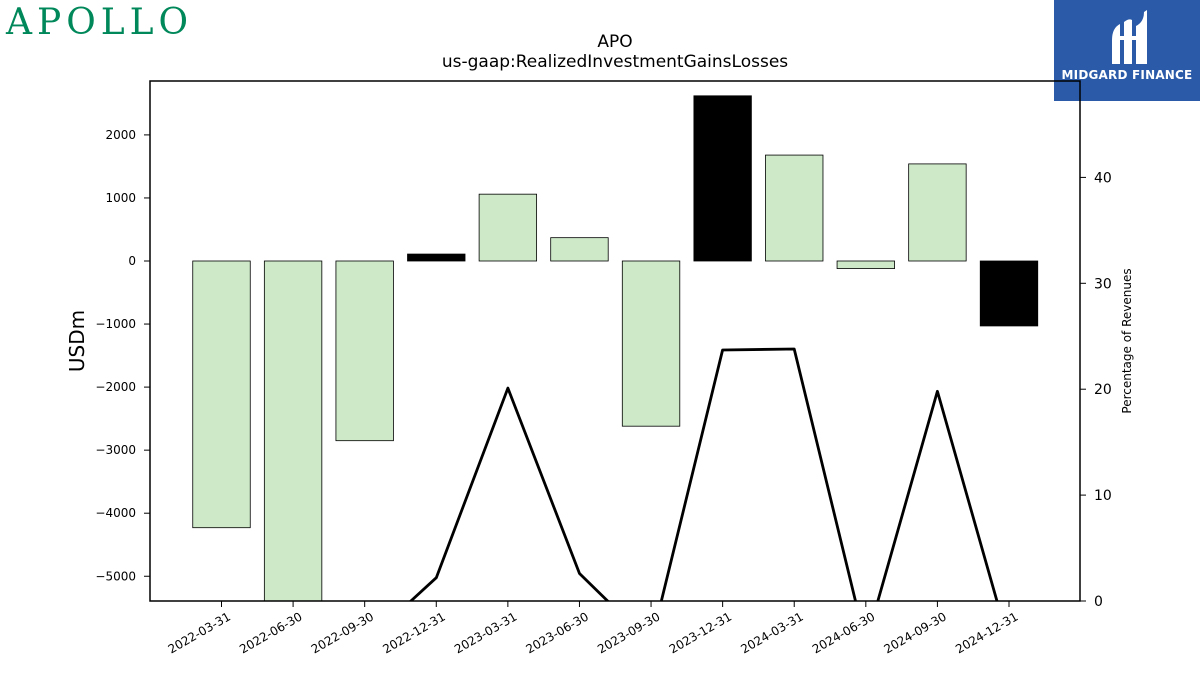 This screenshot has height=675, width=1200. What do you see at coordinates (100, 22) in the screenshot?
I see `apollo-logo: APOLLO` at bounding box center [100, 22].